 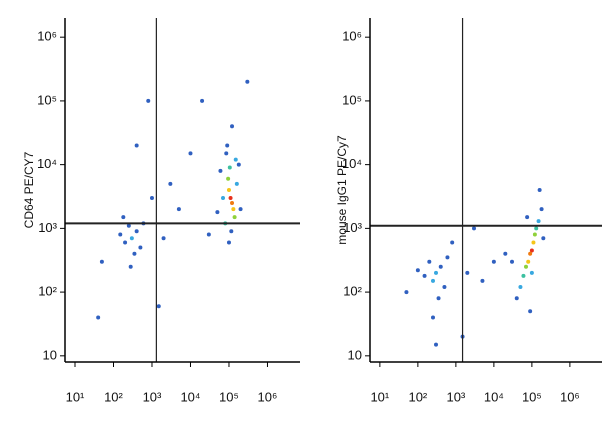 What do you see at coordinates (342, 190) in the screenshot?
I see `y-axis-label: mouse IgG1 PE/Cy7` at bounding box center [342, 190].